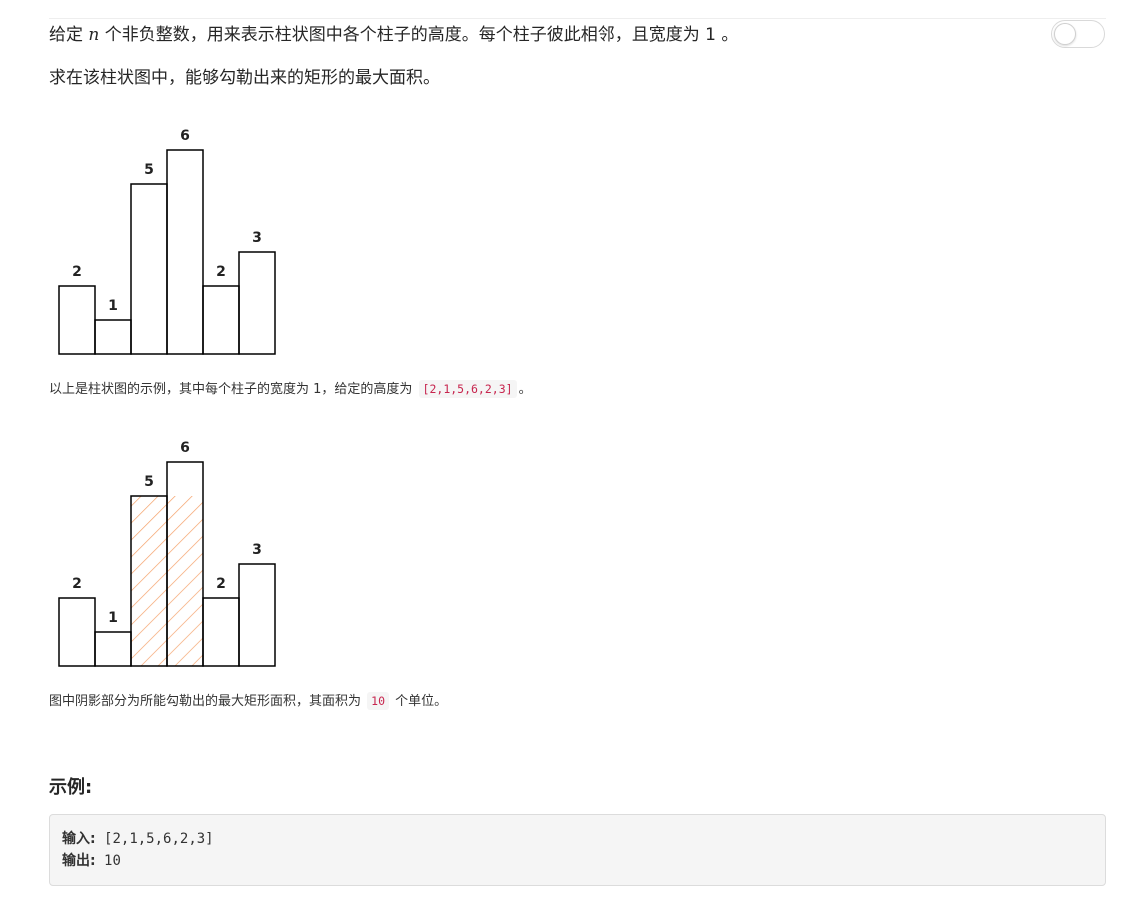 The width and height of the screenshot is (1126, 904). Describe the element at coordinates (1065, 34) in the screenshot. I see `toggle-knob` at that location.